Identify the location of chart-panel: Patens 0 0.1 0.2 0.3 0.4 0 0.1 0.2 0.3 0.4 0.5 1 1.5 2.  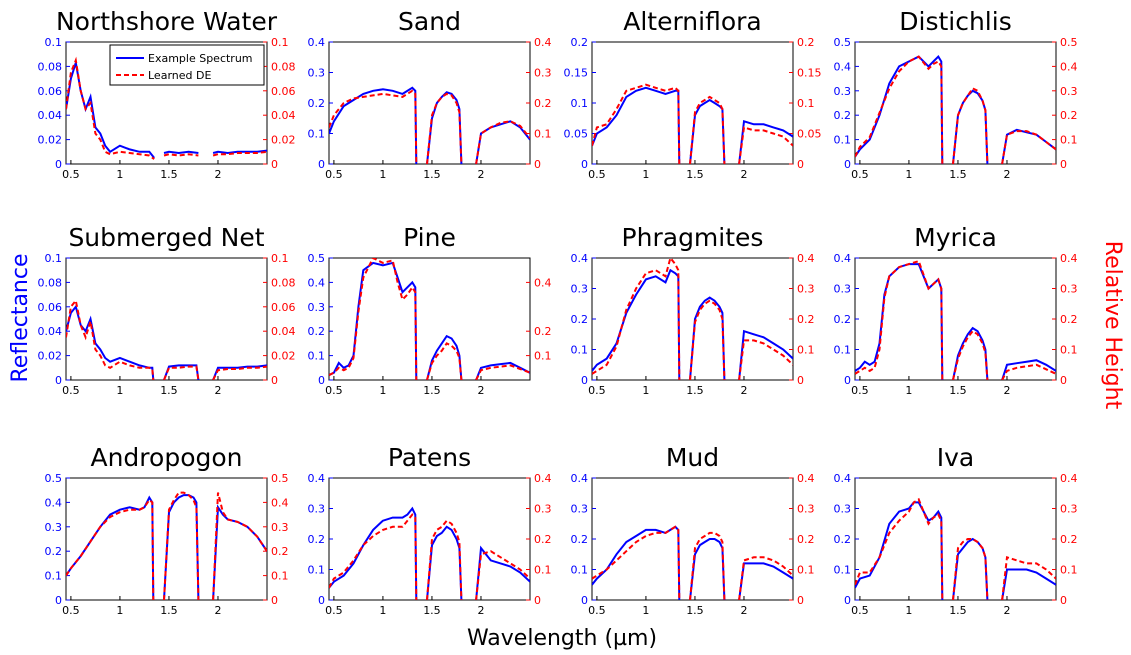
(430, 530).